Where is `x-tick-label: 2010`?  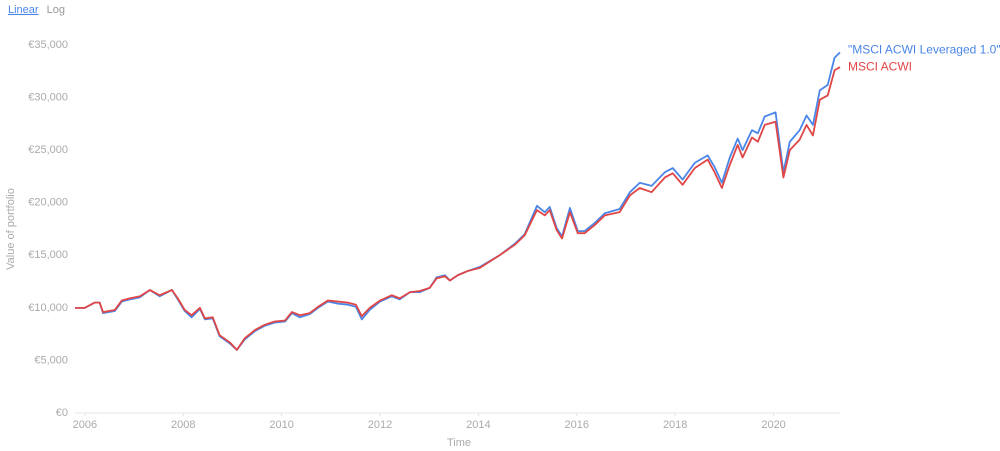
x-tick-label: 2010 is located at coordinates (281, 425).